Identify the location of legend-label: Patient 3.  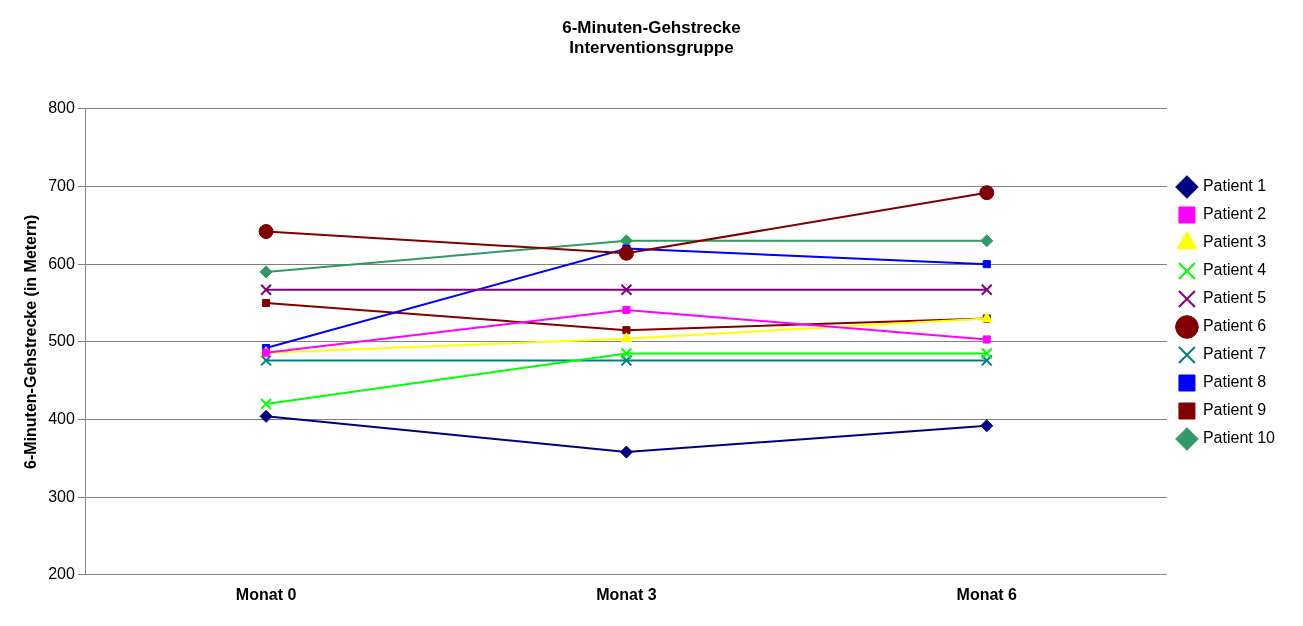
(1234, 242).